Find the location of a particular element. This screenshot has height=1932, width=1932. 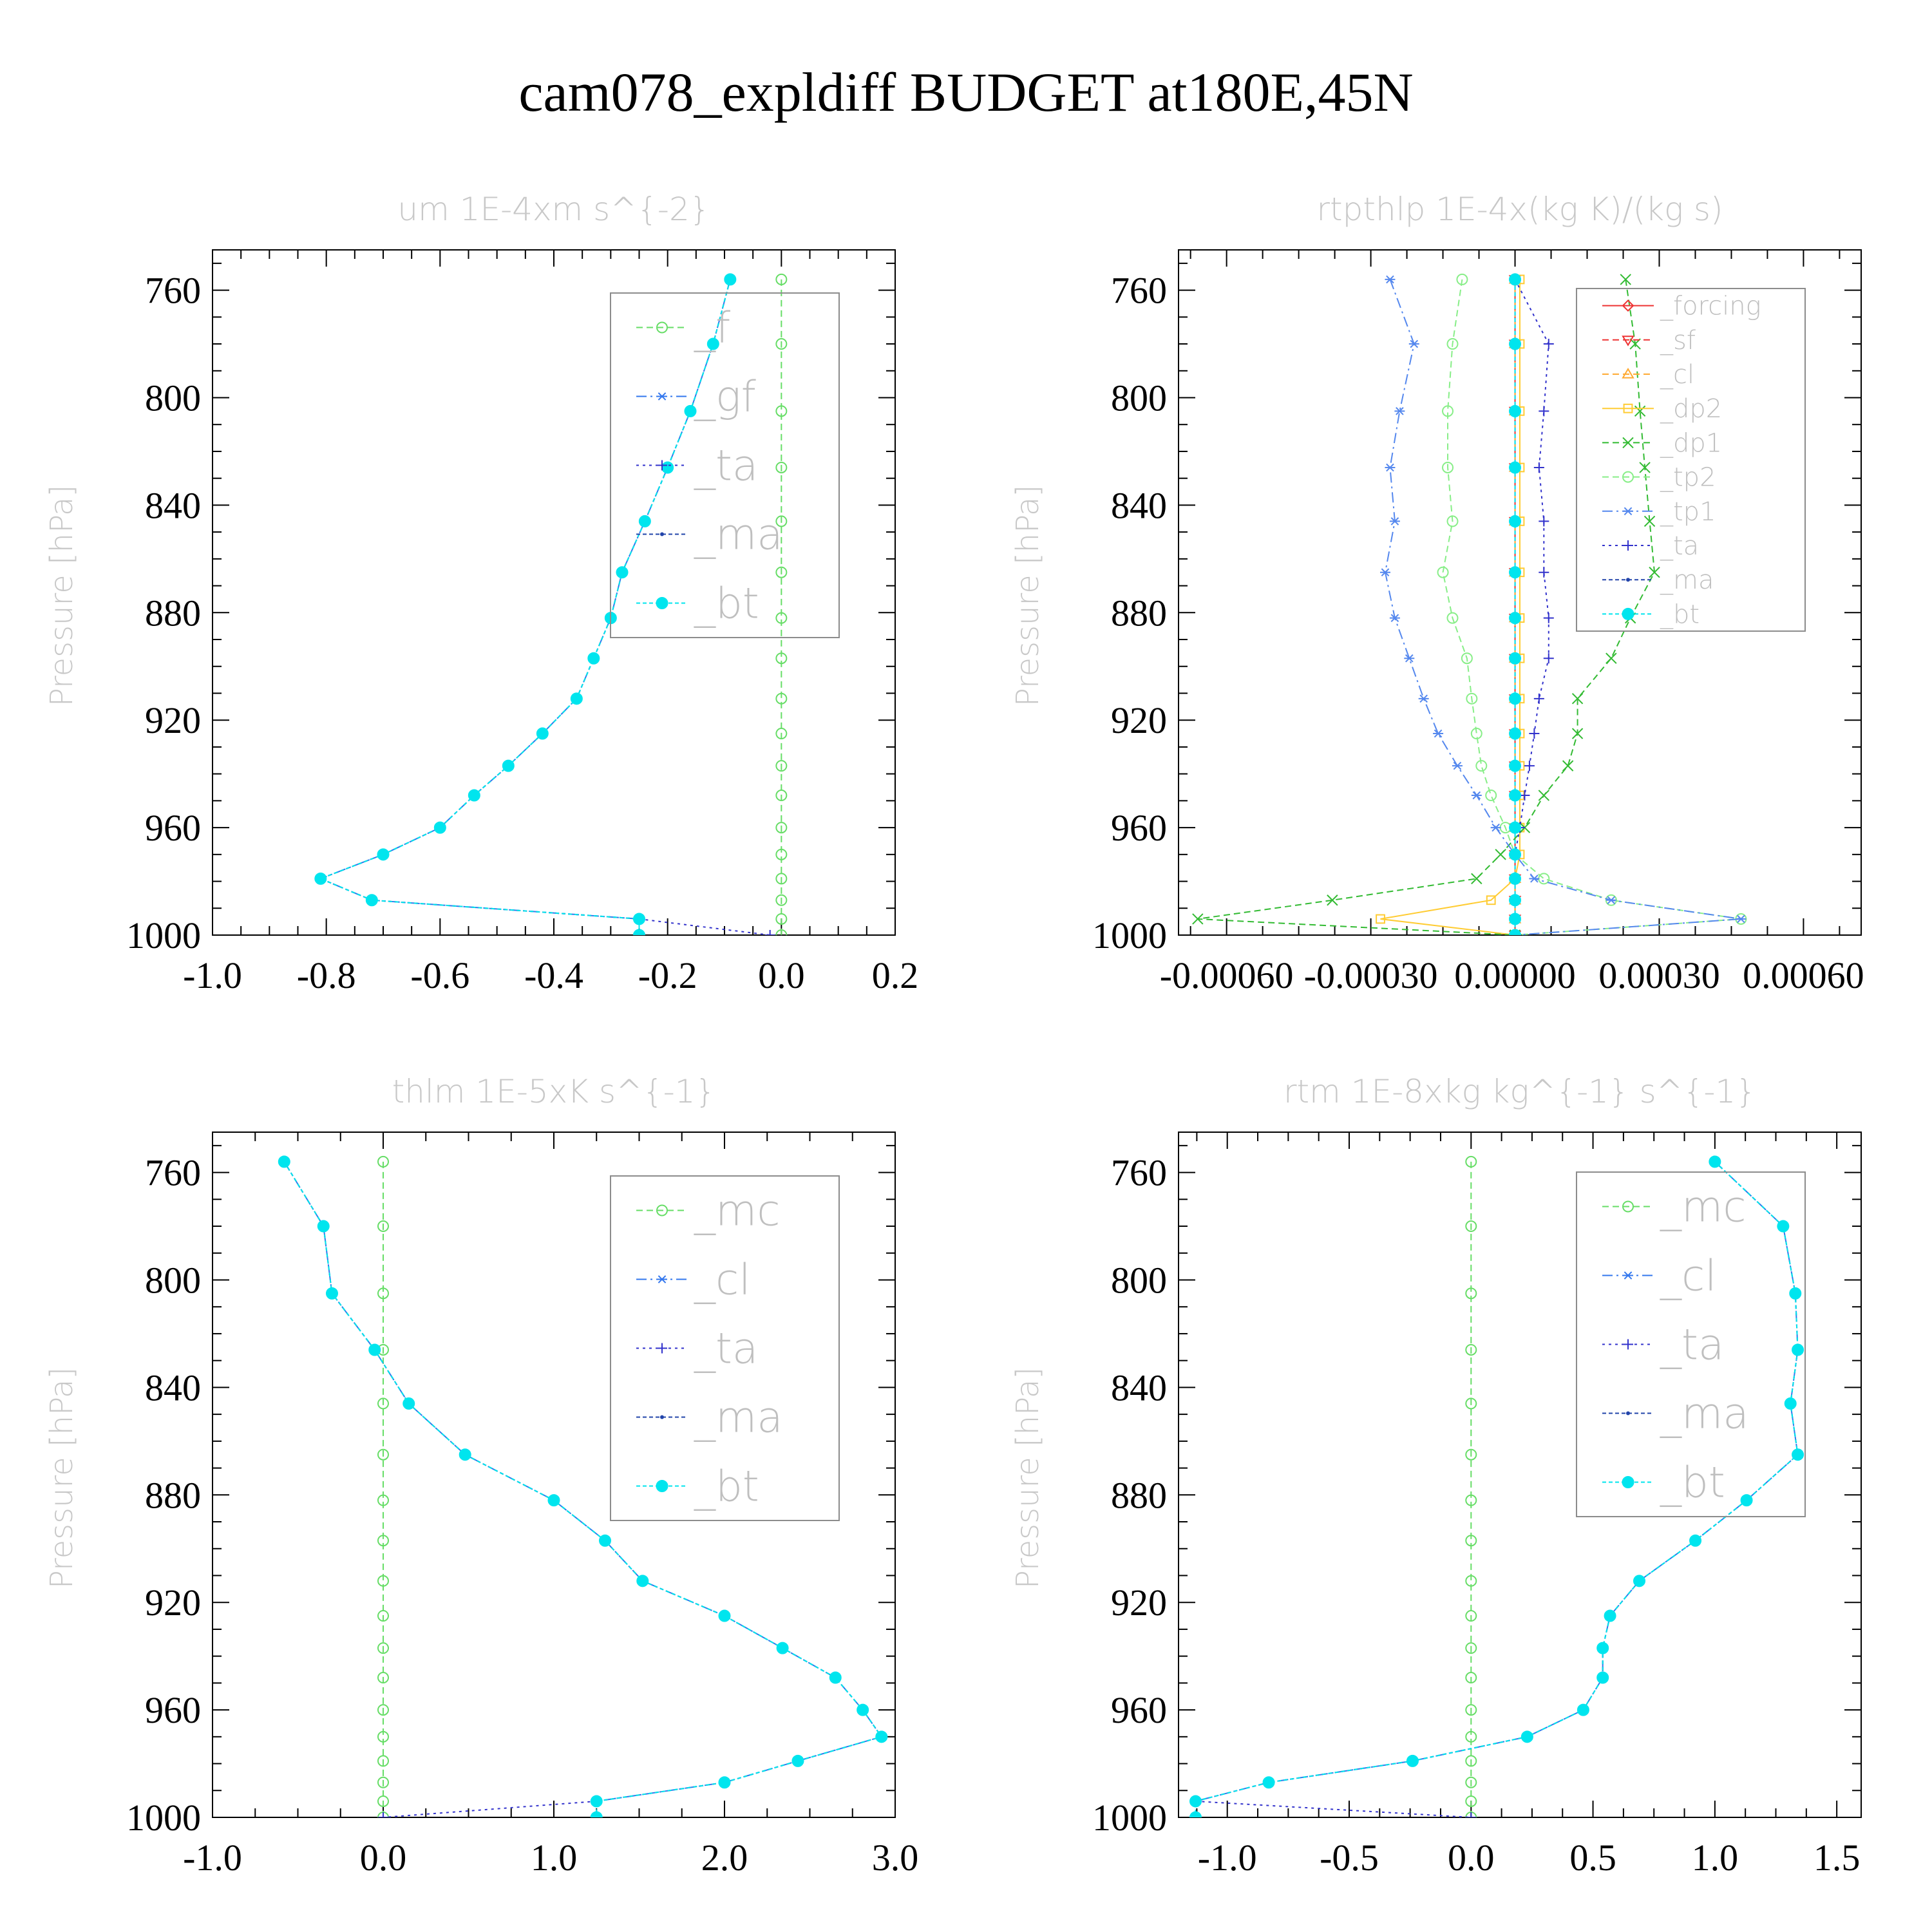

y-axis-label: Pressure [hPa] is located at coordinates (62, 595).